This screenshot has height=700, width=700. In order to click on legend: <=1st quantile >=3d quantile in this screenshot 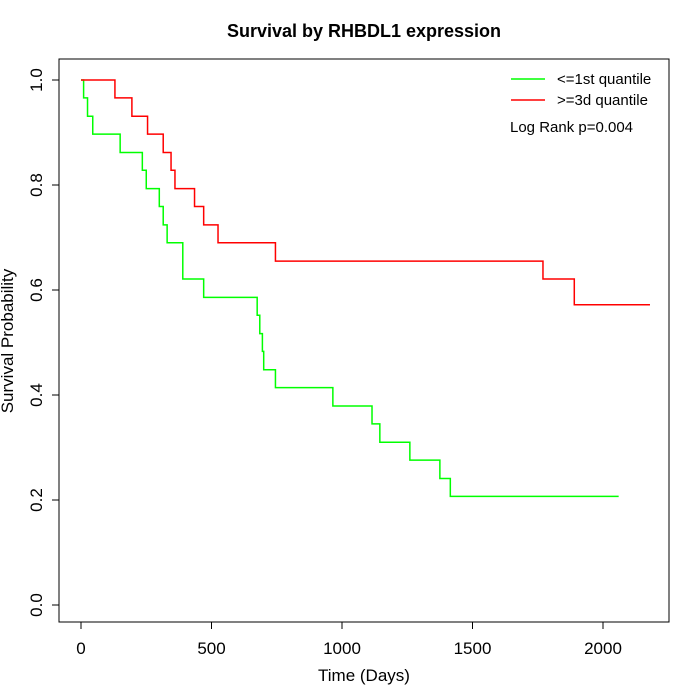, I will do `click(581, 90)`.